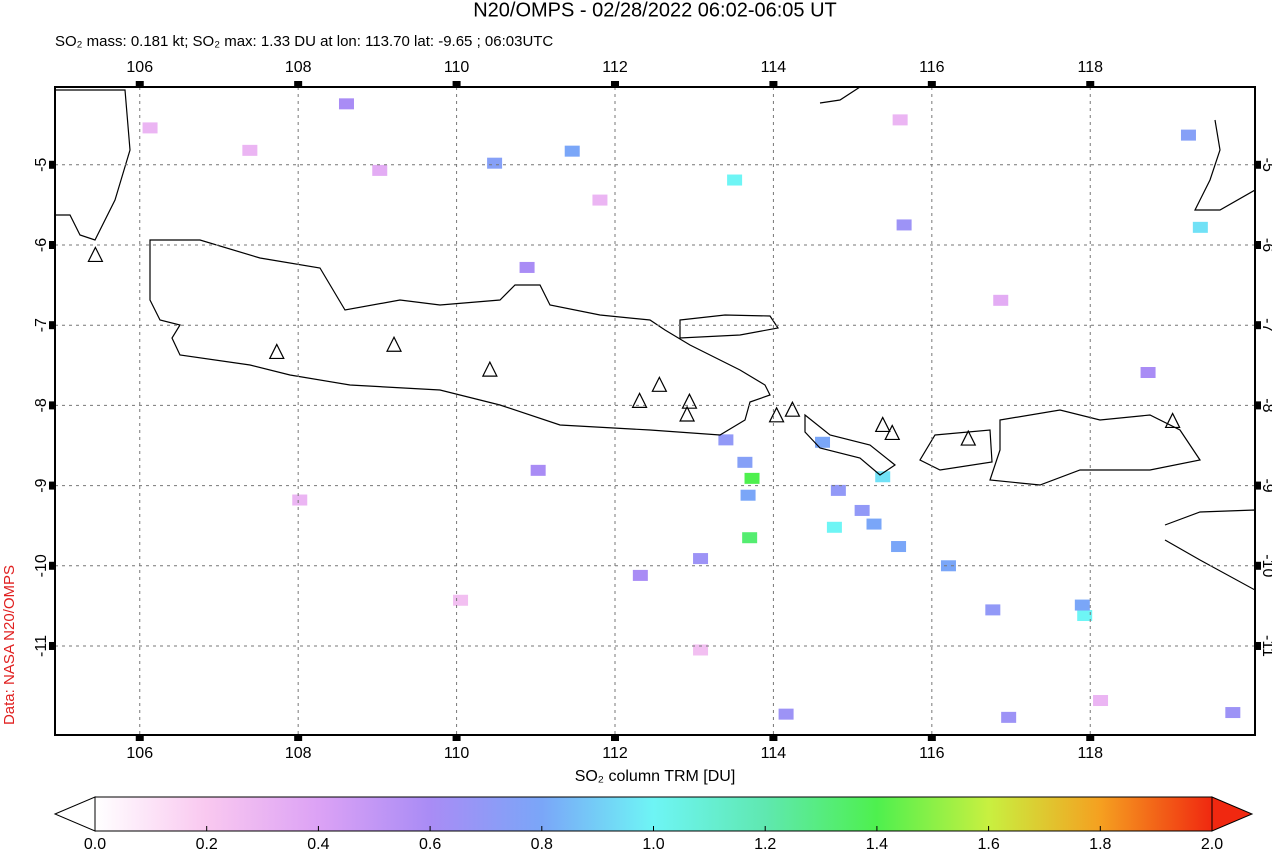 Image resolution: width=1272 pixels, height=853 pixels. Describe the element at coordinates (840, 95) in the screenshot. I see `coastline-borneo` at that location.